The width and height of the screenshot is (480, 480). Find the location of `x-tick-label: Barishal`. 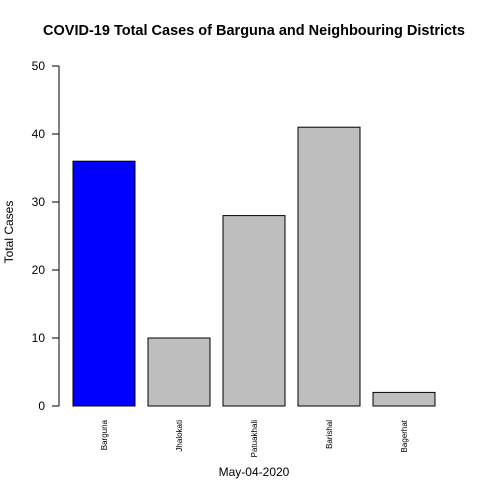

x-tick-label: Barishal is located at coordinates (329, 434).